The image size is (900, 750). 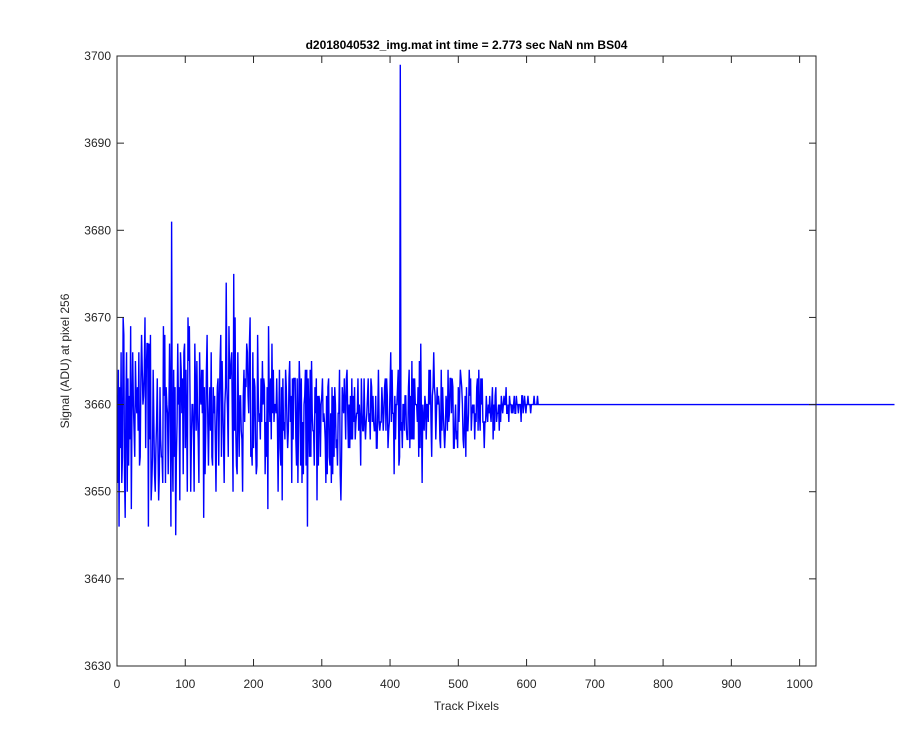 I want to click on x-tick-label-300: 300, so click(x=322, y=684).